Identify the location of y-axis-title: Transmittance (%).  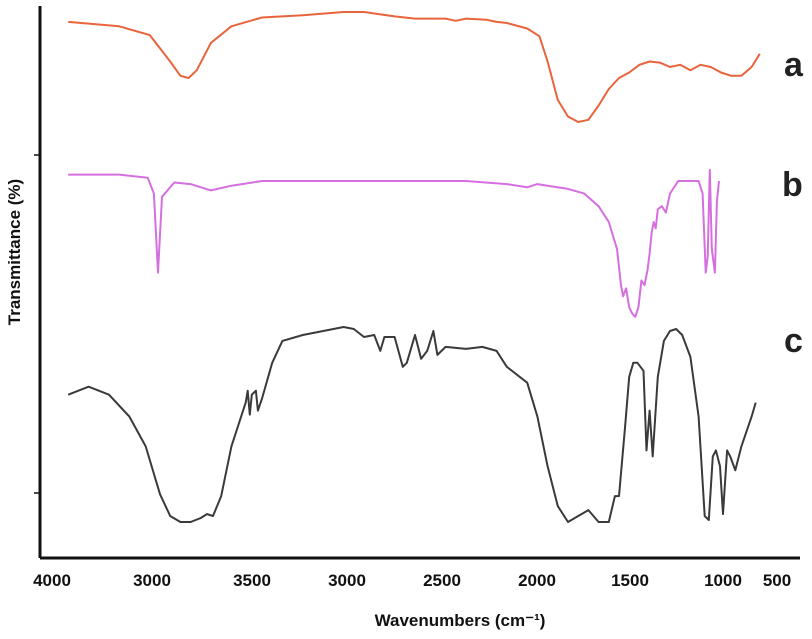
(14, 252).